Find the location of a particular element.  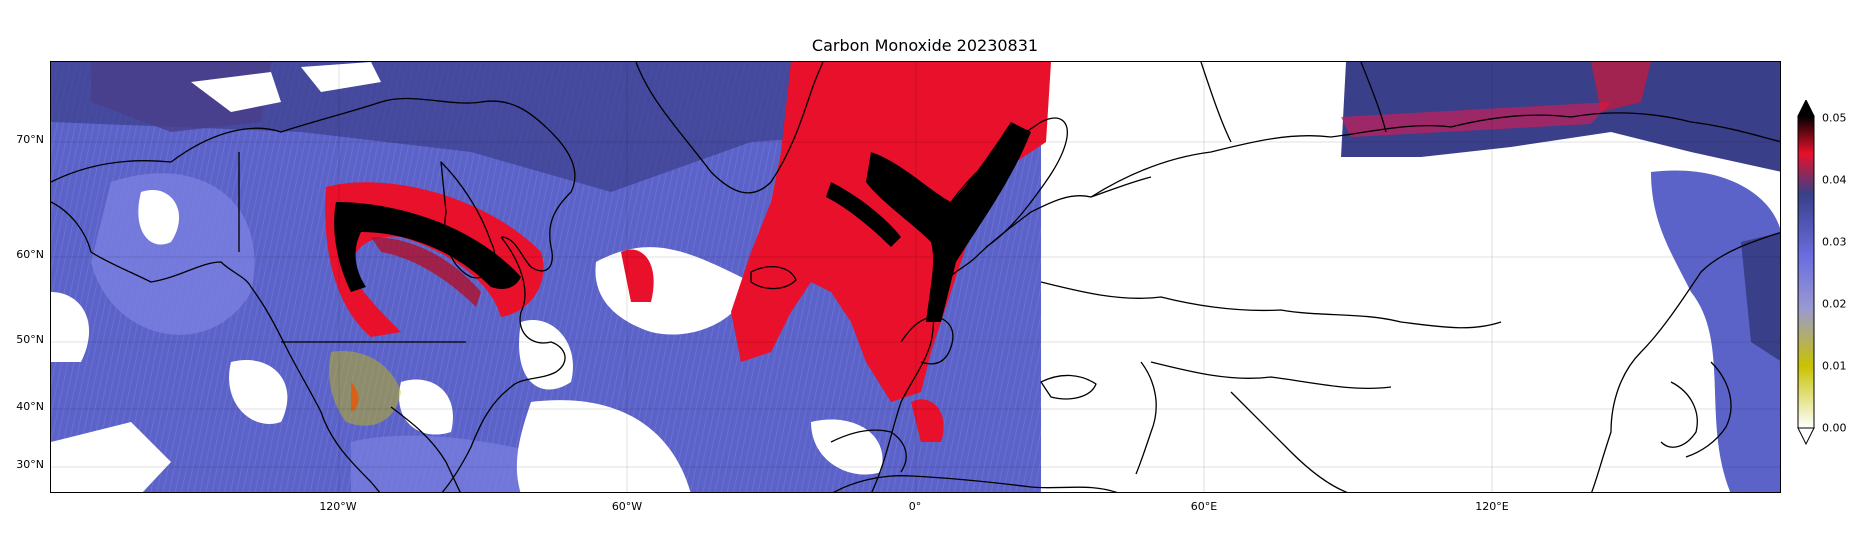

colorbar-tick-0.02: 0.02 is located at coordinates (1834, 304).